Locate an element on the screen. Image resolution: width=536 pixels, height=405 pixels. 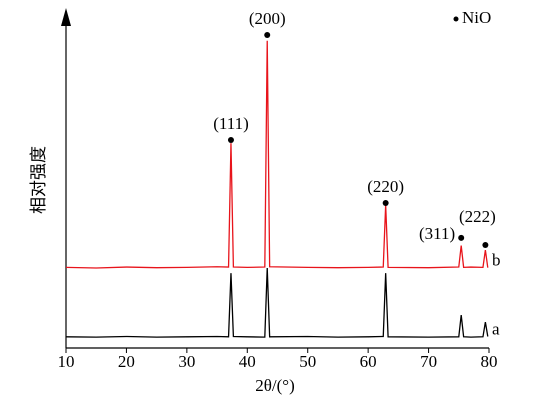
x-axis-label: 2θ/(°) is located at coordinates (275, 385).